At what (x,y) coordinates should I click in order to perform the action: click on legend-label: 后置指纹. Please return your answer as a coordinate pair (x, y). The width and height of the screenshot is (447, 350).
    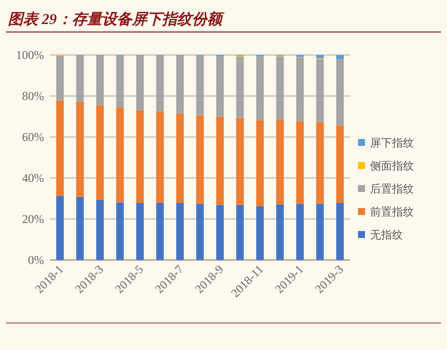
    Looking at the image, I should click on (392, 189).